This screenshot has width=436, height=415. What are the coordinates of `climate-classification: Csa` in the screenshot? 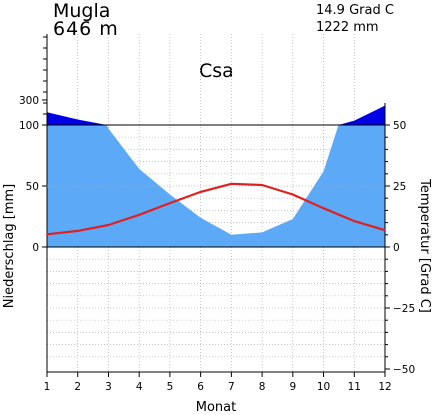 It's located at (216, 71).